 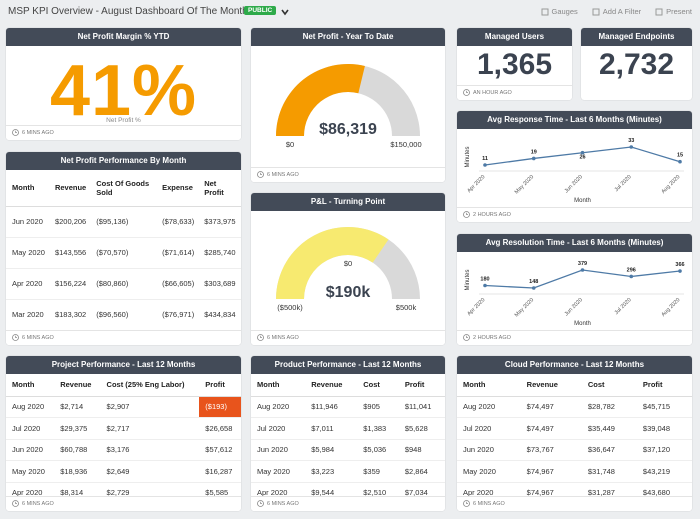 What do you see at coordinates (574, 214) in the screenshot?
I see `widget-footer: 2 HOURS AGO` at bounding box center [574, 214].